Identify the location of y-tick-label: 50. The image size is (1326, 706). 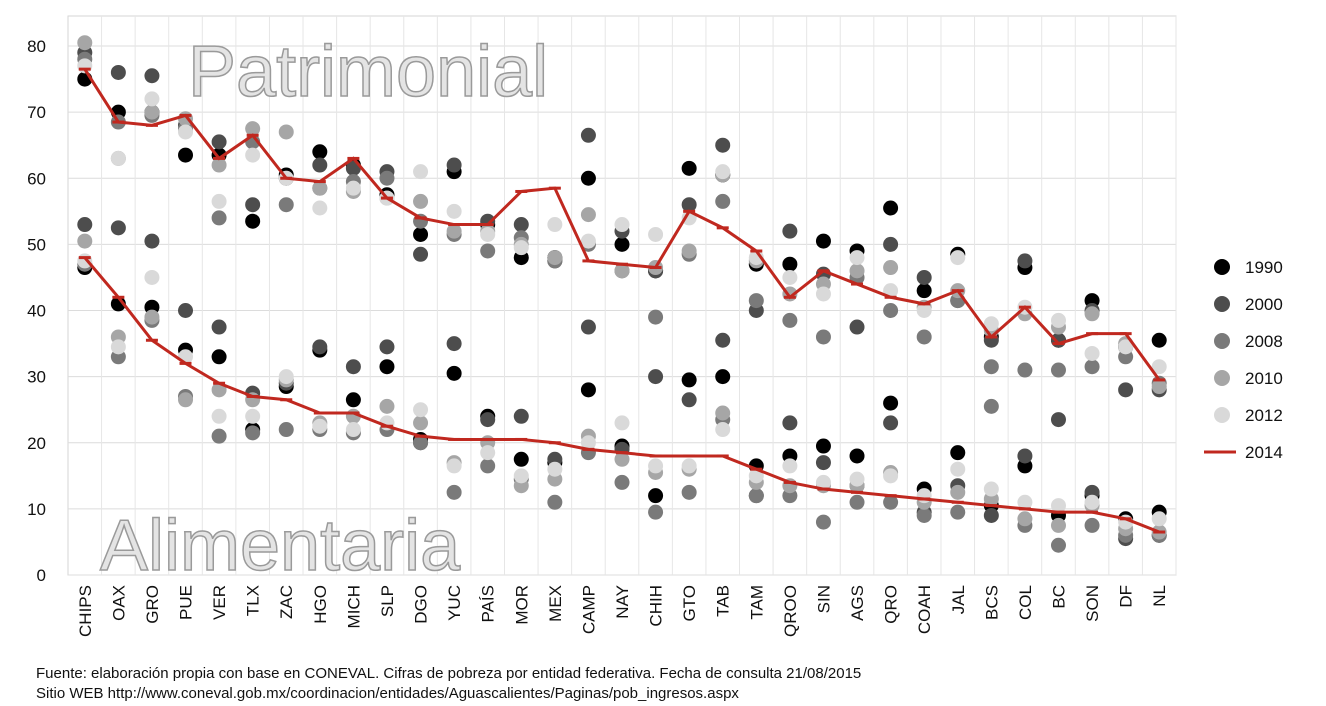
(36, 244).